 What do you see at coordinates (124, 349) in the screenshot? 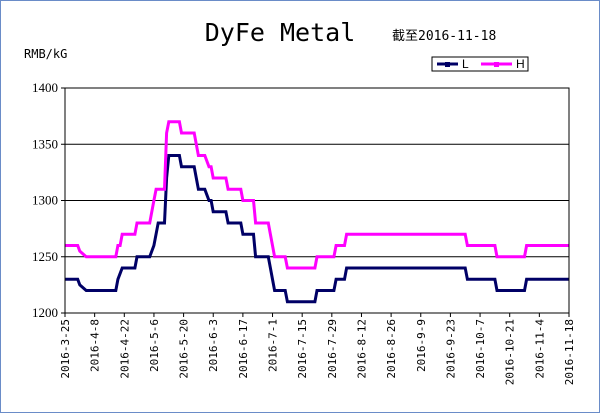
I see `x-tick-label-2: 2016-4-22` at bounding box center [124, 349].